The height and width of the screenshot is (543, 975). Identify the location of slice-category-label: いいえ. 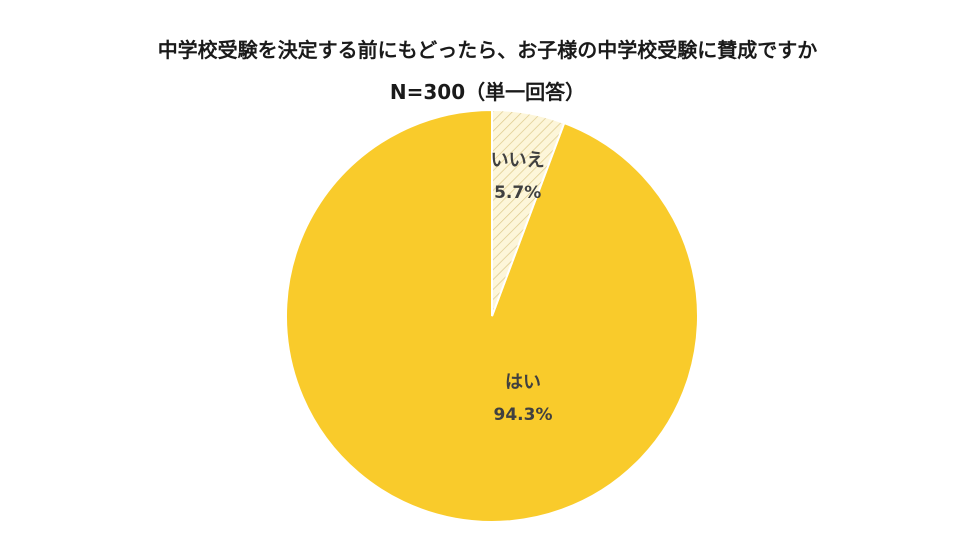
(518, 160).